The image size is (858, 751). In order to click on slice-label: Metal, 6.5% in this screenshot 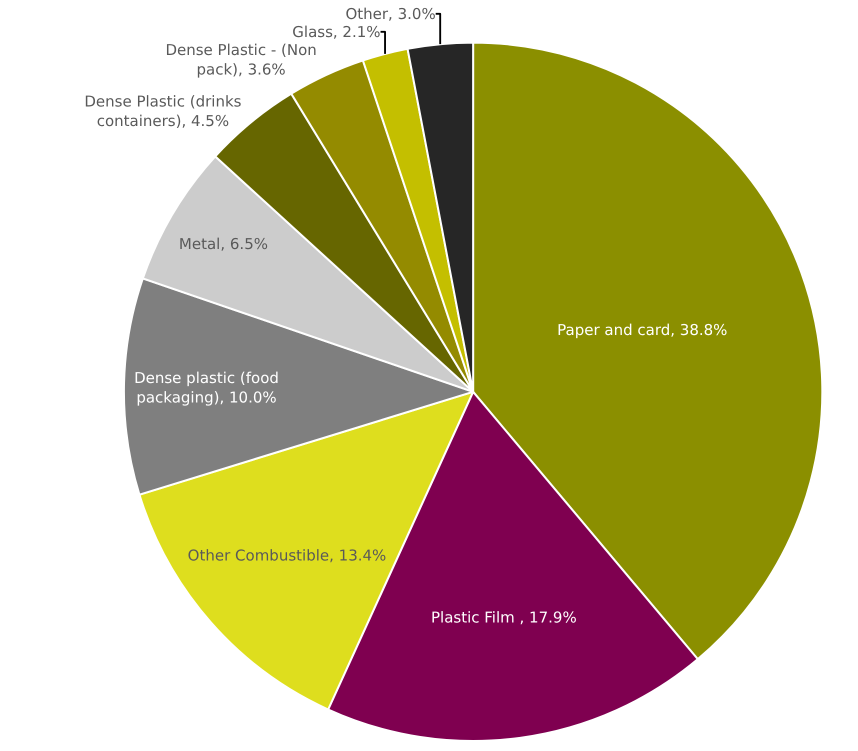, I will do `click(223, 243)`.